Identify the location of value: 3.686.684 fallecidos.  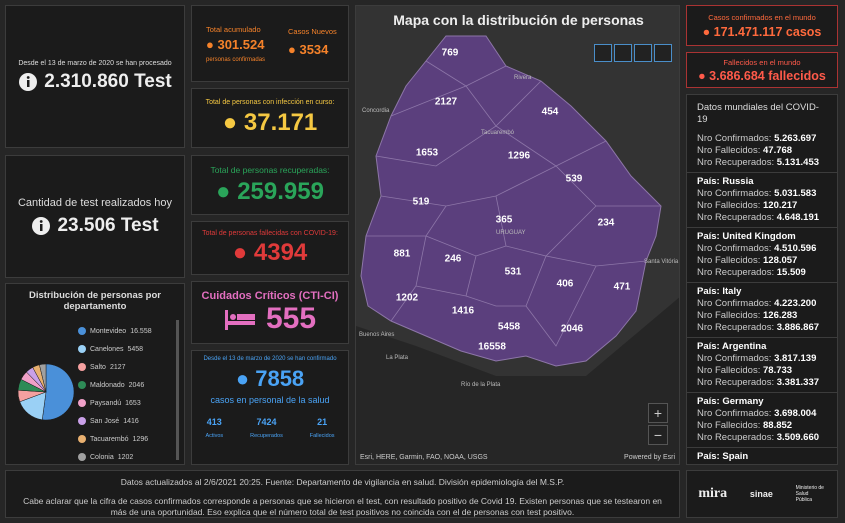
(767, 75).